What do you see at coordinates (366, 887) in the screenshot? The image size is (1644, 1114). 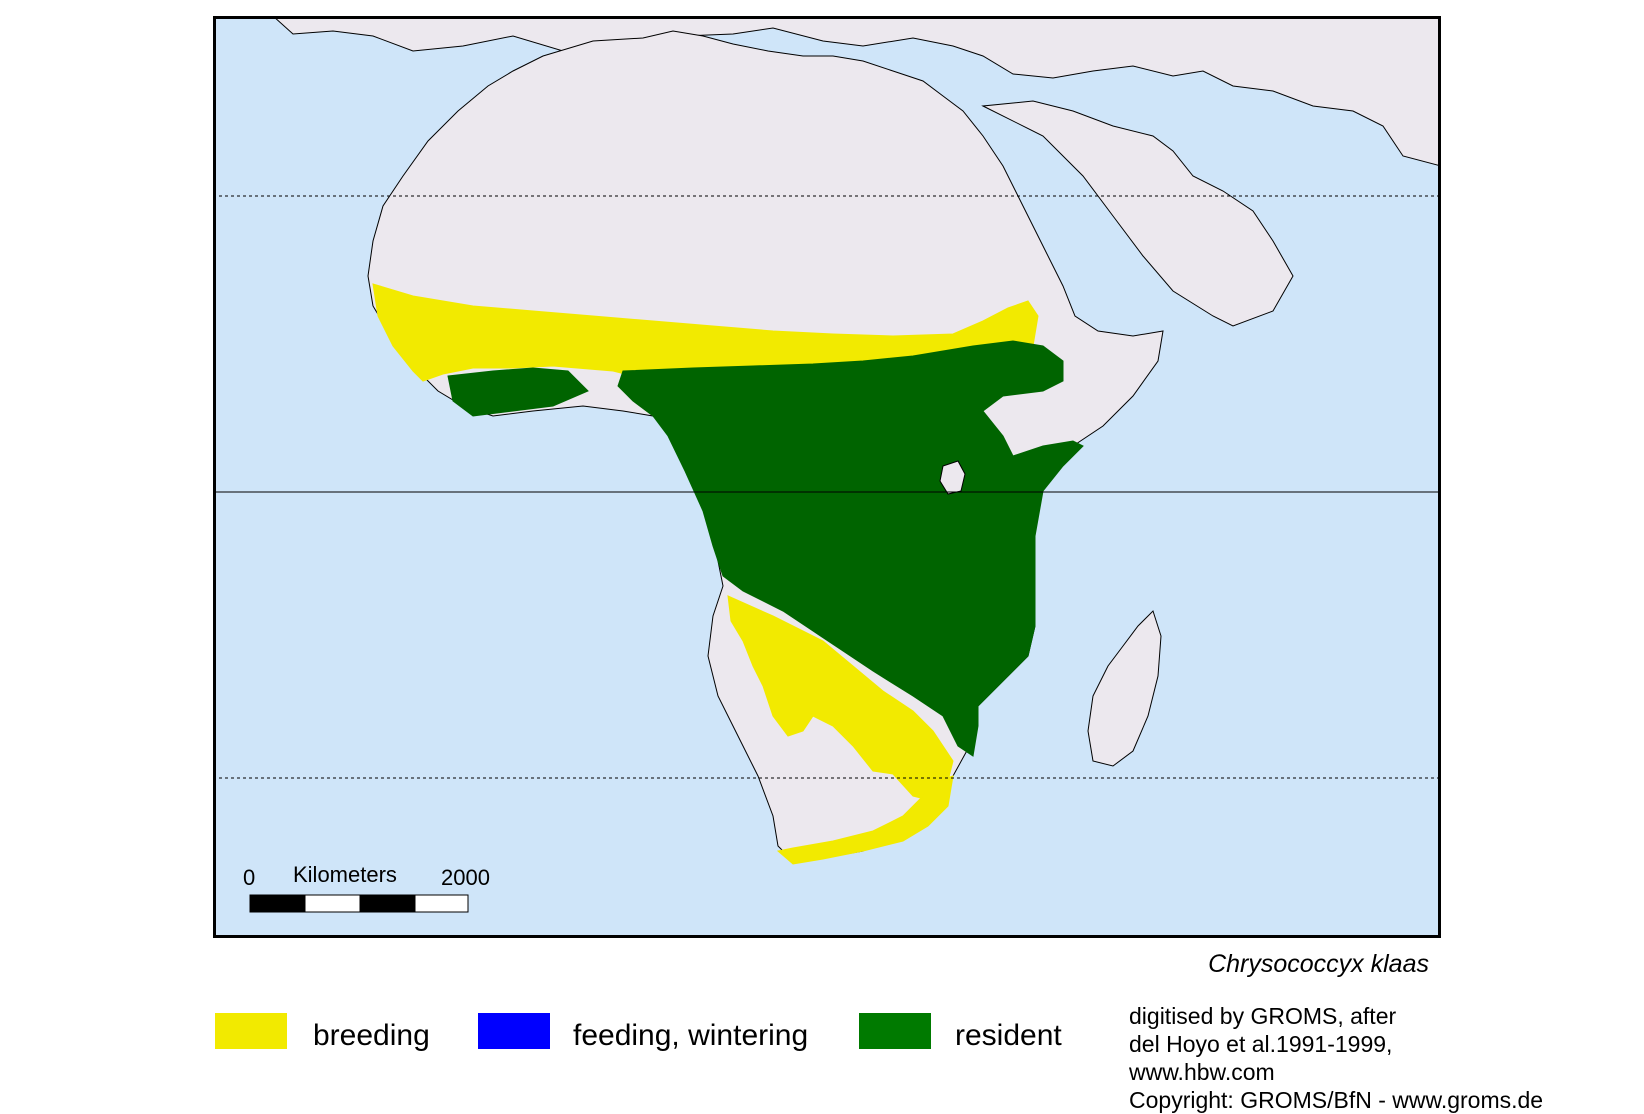 I see `scale-bar: 0 Kilometers 2000` at bounding box center [366, 887].